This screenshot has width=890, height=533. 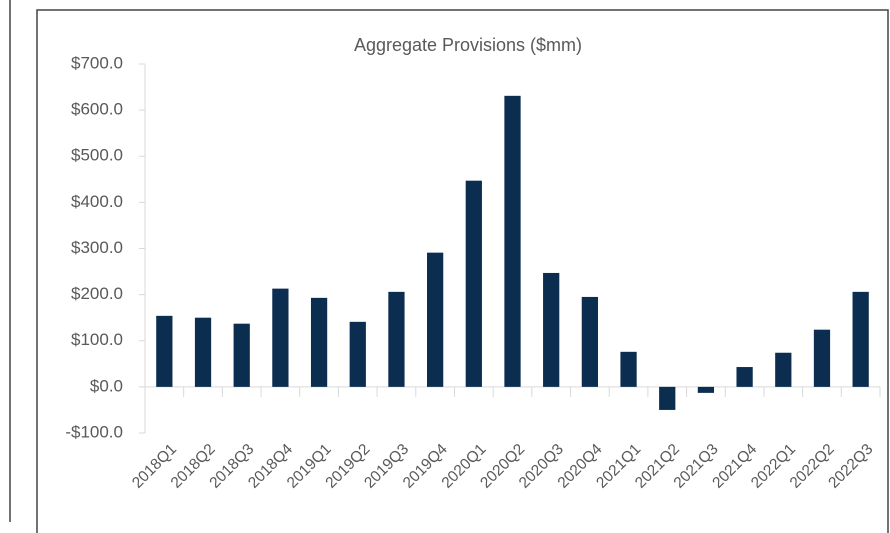 I want to click on y-tick-label: -$100.0, so click(x=94, y=431).